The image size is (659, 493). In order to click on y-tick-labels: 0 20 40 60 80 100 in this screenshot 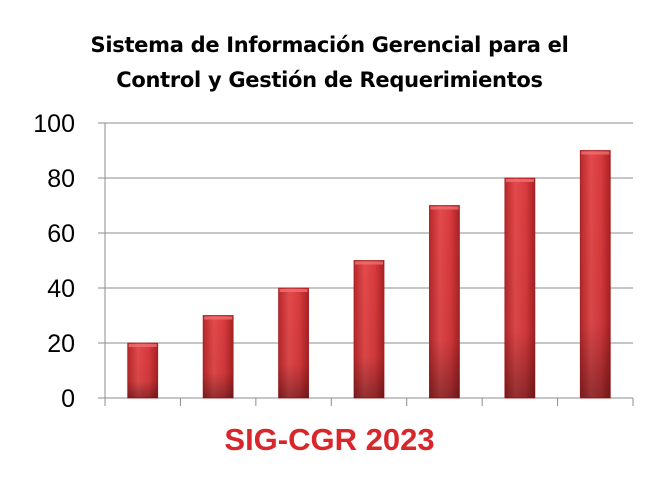, I will do `click(54, 261)`.